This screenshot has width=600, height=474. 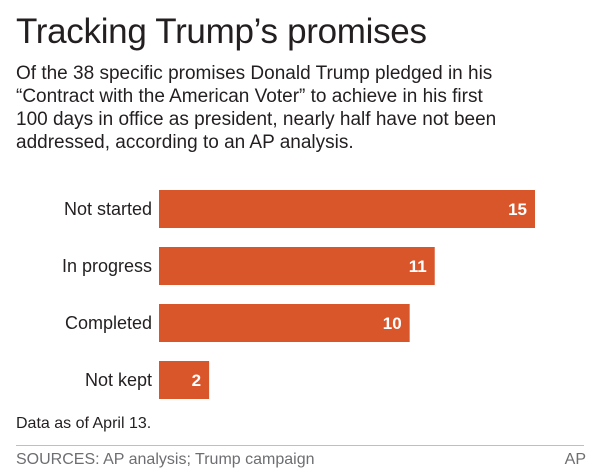 What do you see at coordinates (221, 31) in the screenshot?
I see `chart-title: Tracking Trump’s promises` at bounding box center [221, 31].